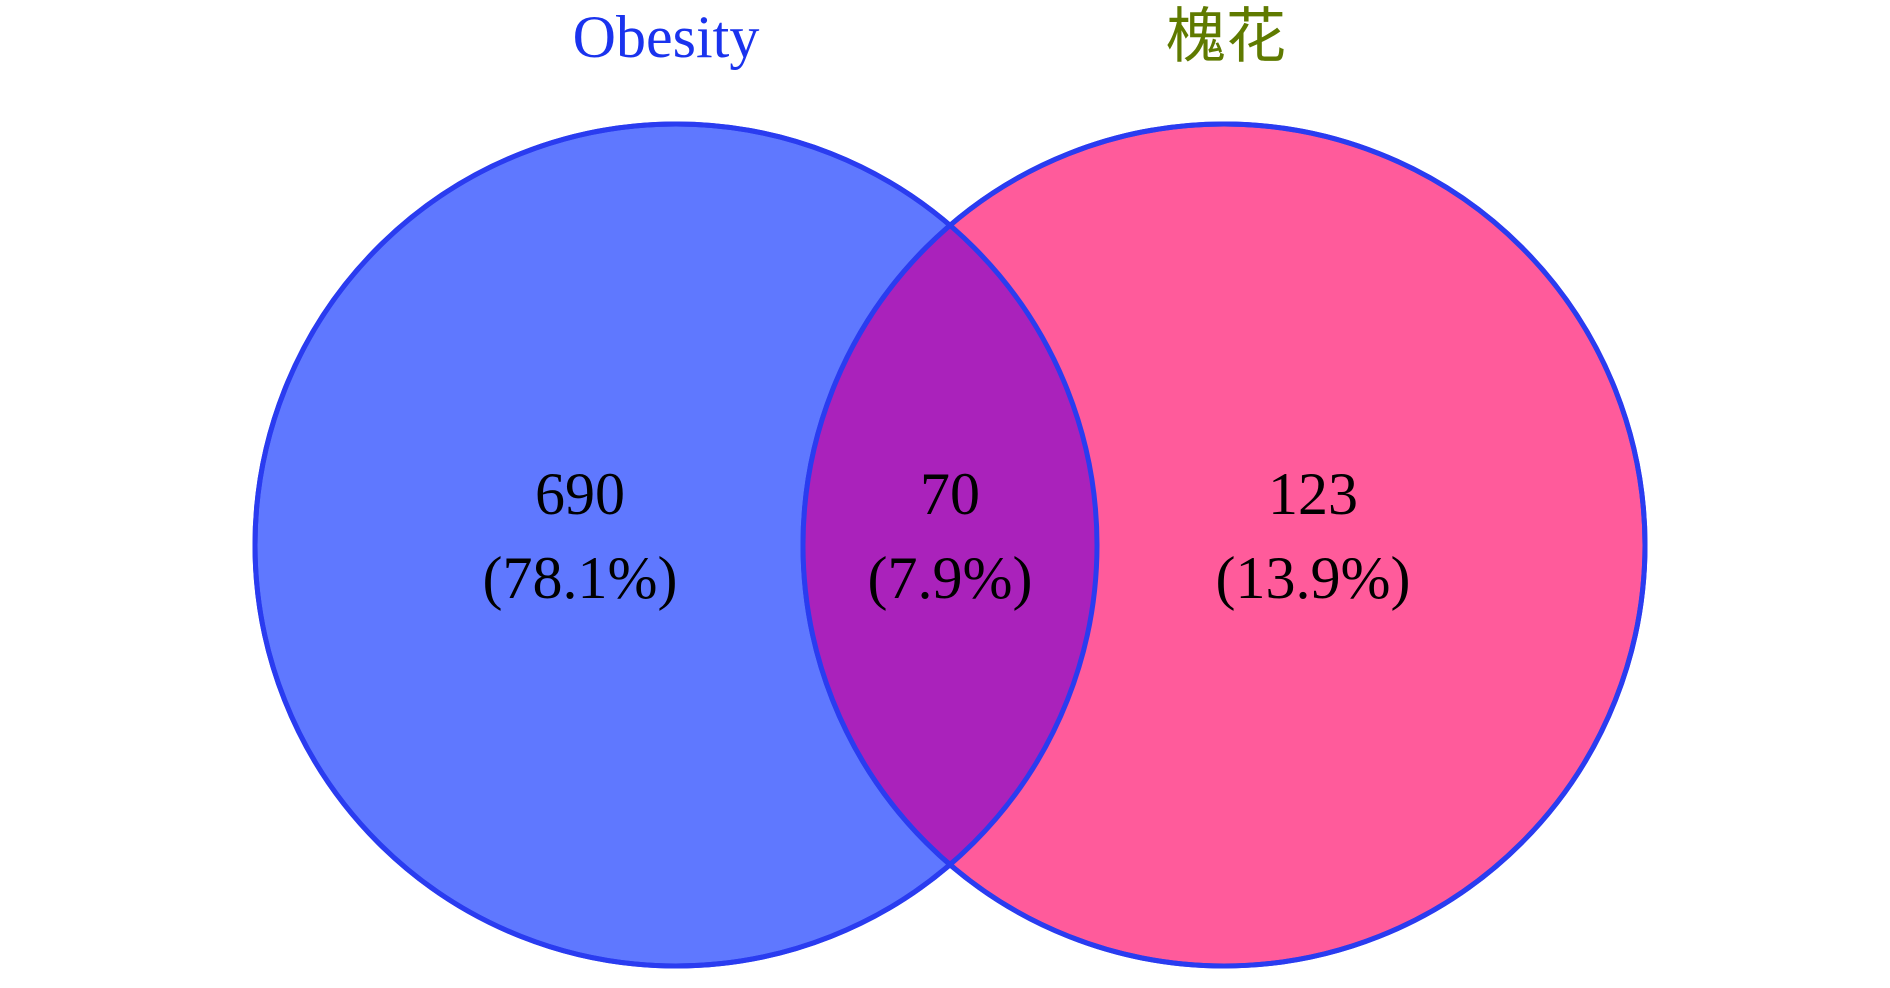 The height and width of the screenshot is (988, 1890). What do you see at coordinates (1313, 578) in the screenshot?
I see `region-percent-huaihua-only: (13.9%)` at bounding box center [1313, 578].